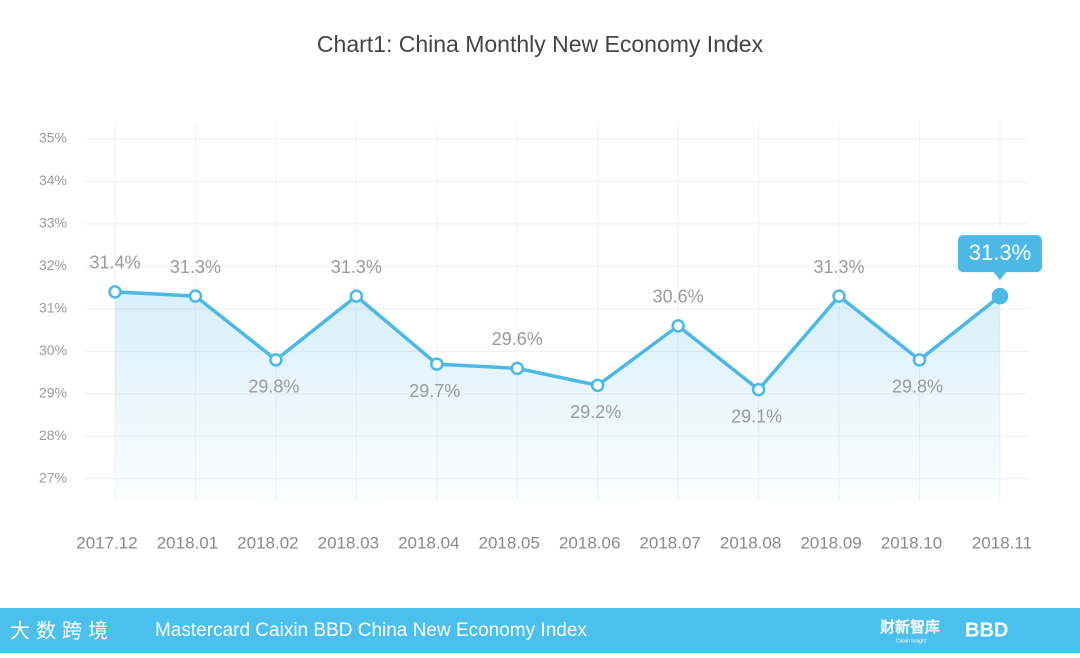 The width and height of the screenshot is (1080, 658). What do you see at coordinates (434, 391) in the screenshot?
I see `value-label: 29.7%` at bounding box center [434, 391].